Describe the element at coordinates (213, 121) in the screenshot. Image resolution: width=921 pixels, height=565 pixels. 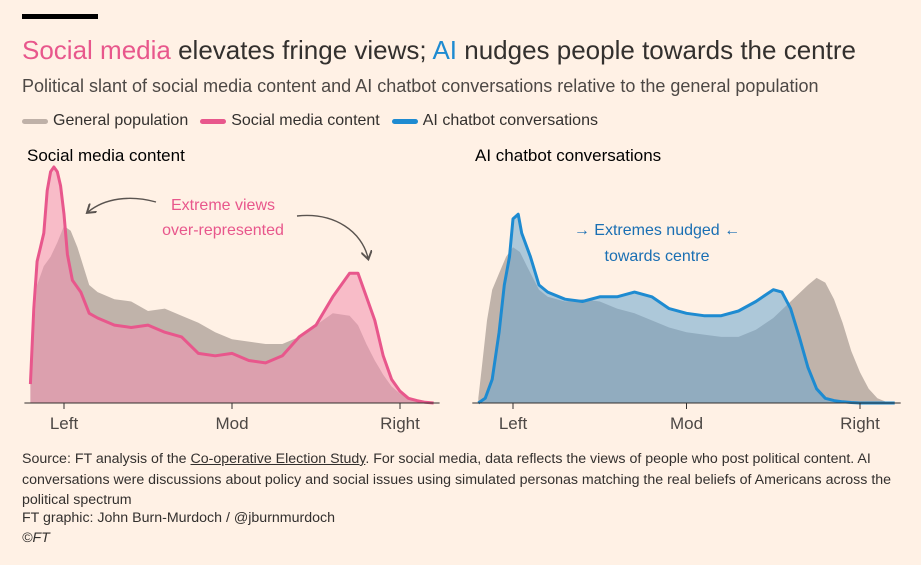
I see `legend-swatch-social` at that location.